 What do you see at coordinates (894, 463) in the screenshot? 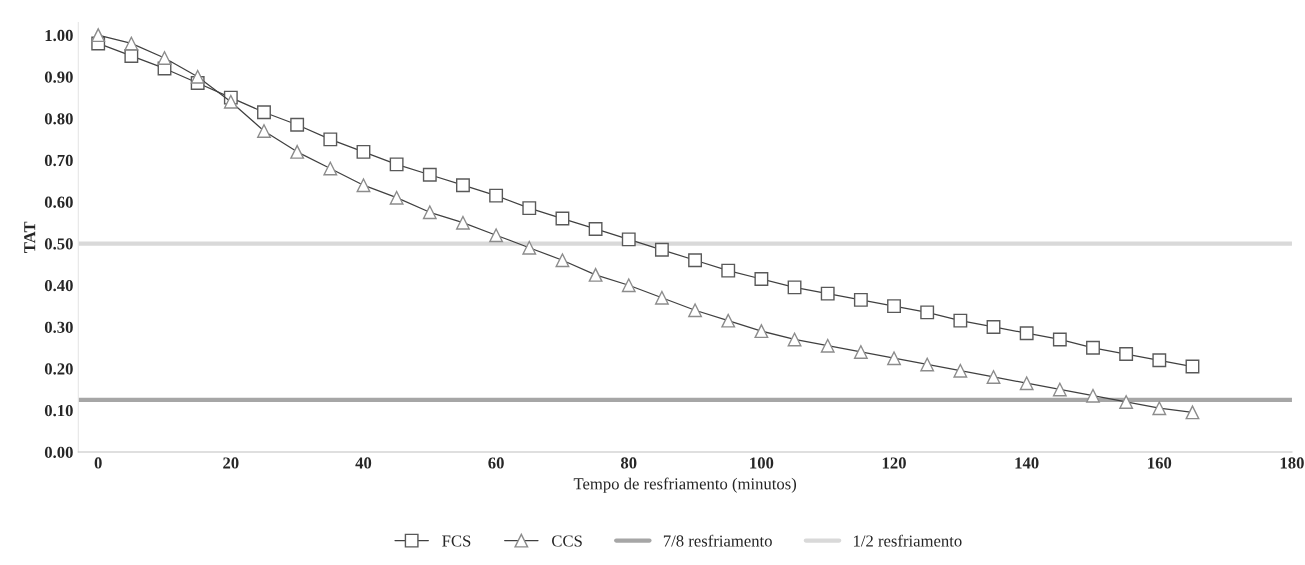
I see `x-tick-label: 120` at bounding box center [894, 463].